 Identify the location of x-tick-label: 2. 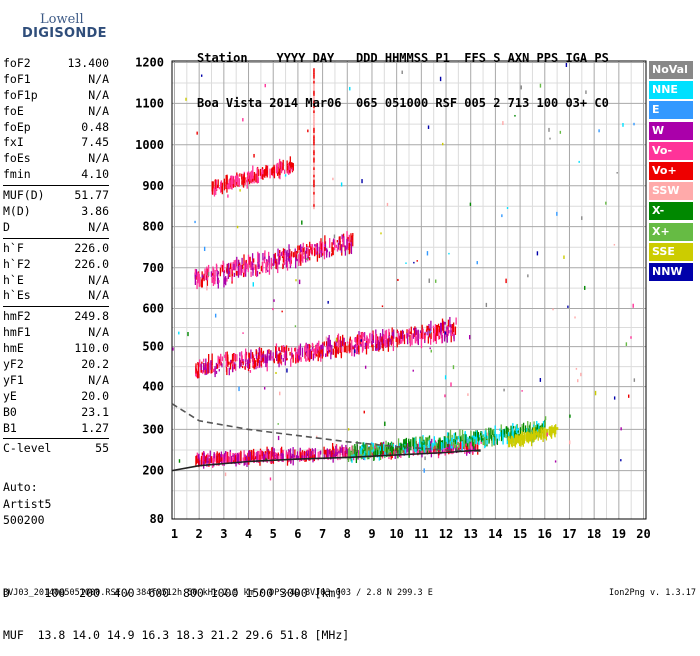
(199, 534).